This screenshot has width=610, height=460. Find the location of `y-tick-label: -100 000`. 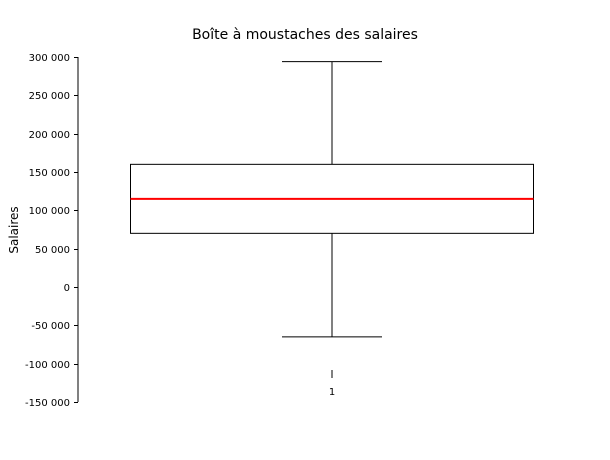

y-tick-label: -100 000 is located at coordinates (47, 365).